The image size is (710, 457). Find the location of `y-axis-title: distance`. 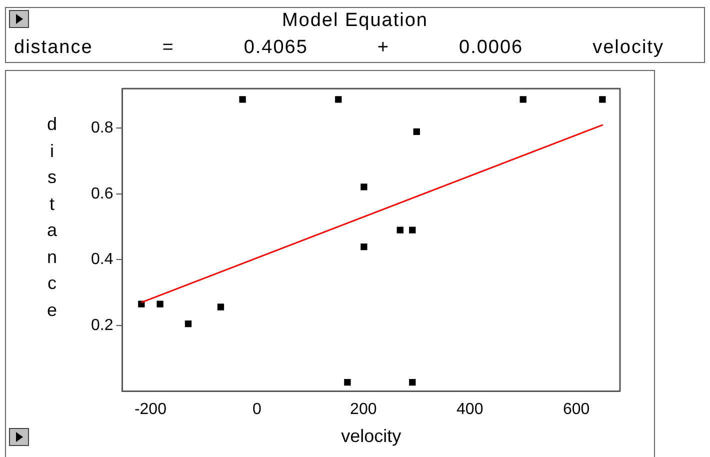

y-axis-title: distance is located at coordinates (53, 48).